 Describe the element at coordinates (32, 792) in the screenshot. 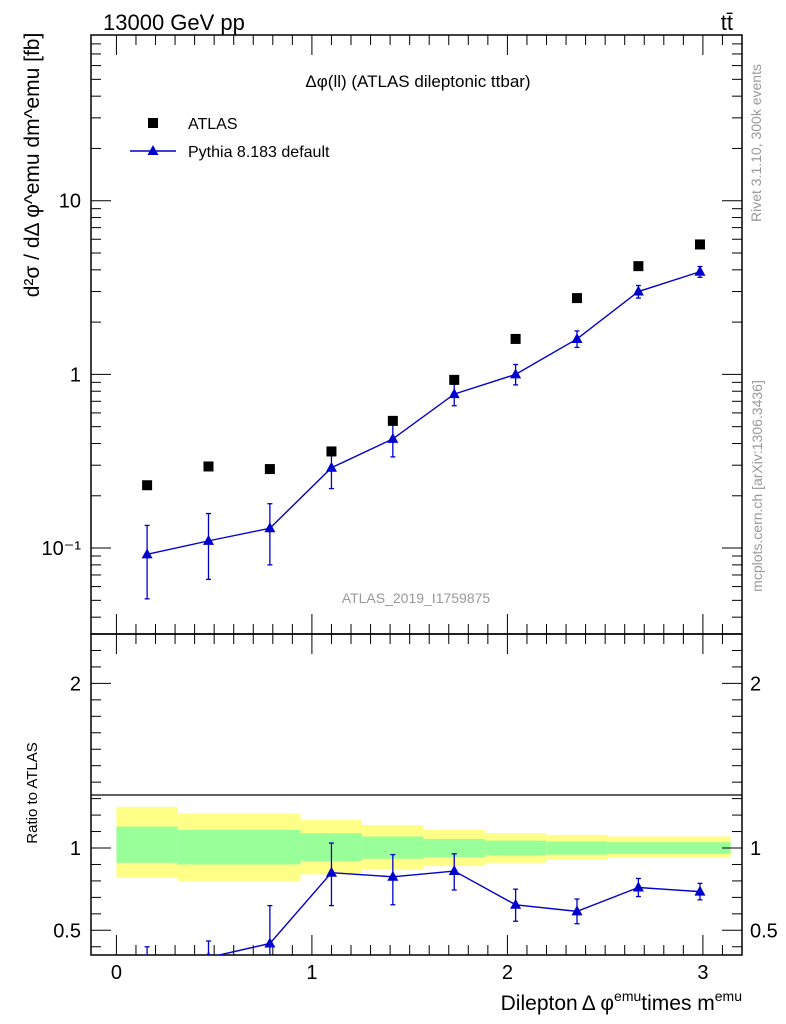

I see `ratio-y-axis-label: Ratio to ATLAS` at that location.